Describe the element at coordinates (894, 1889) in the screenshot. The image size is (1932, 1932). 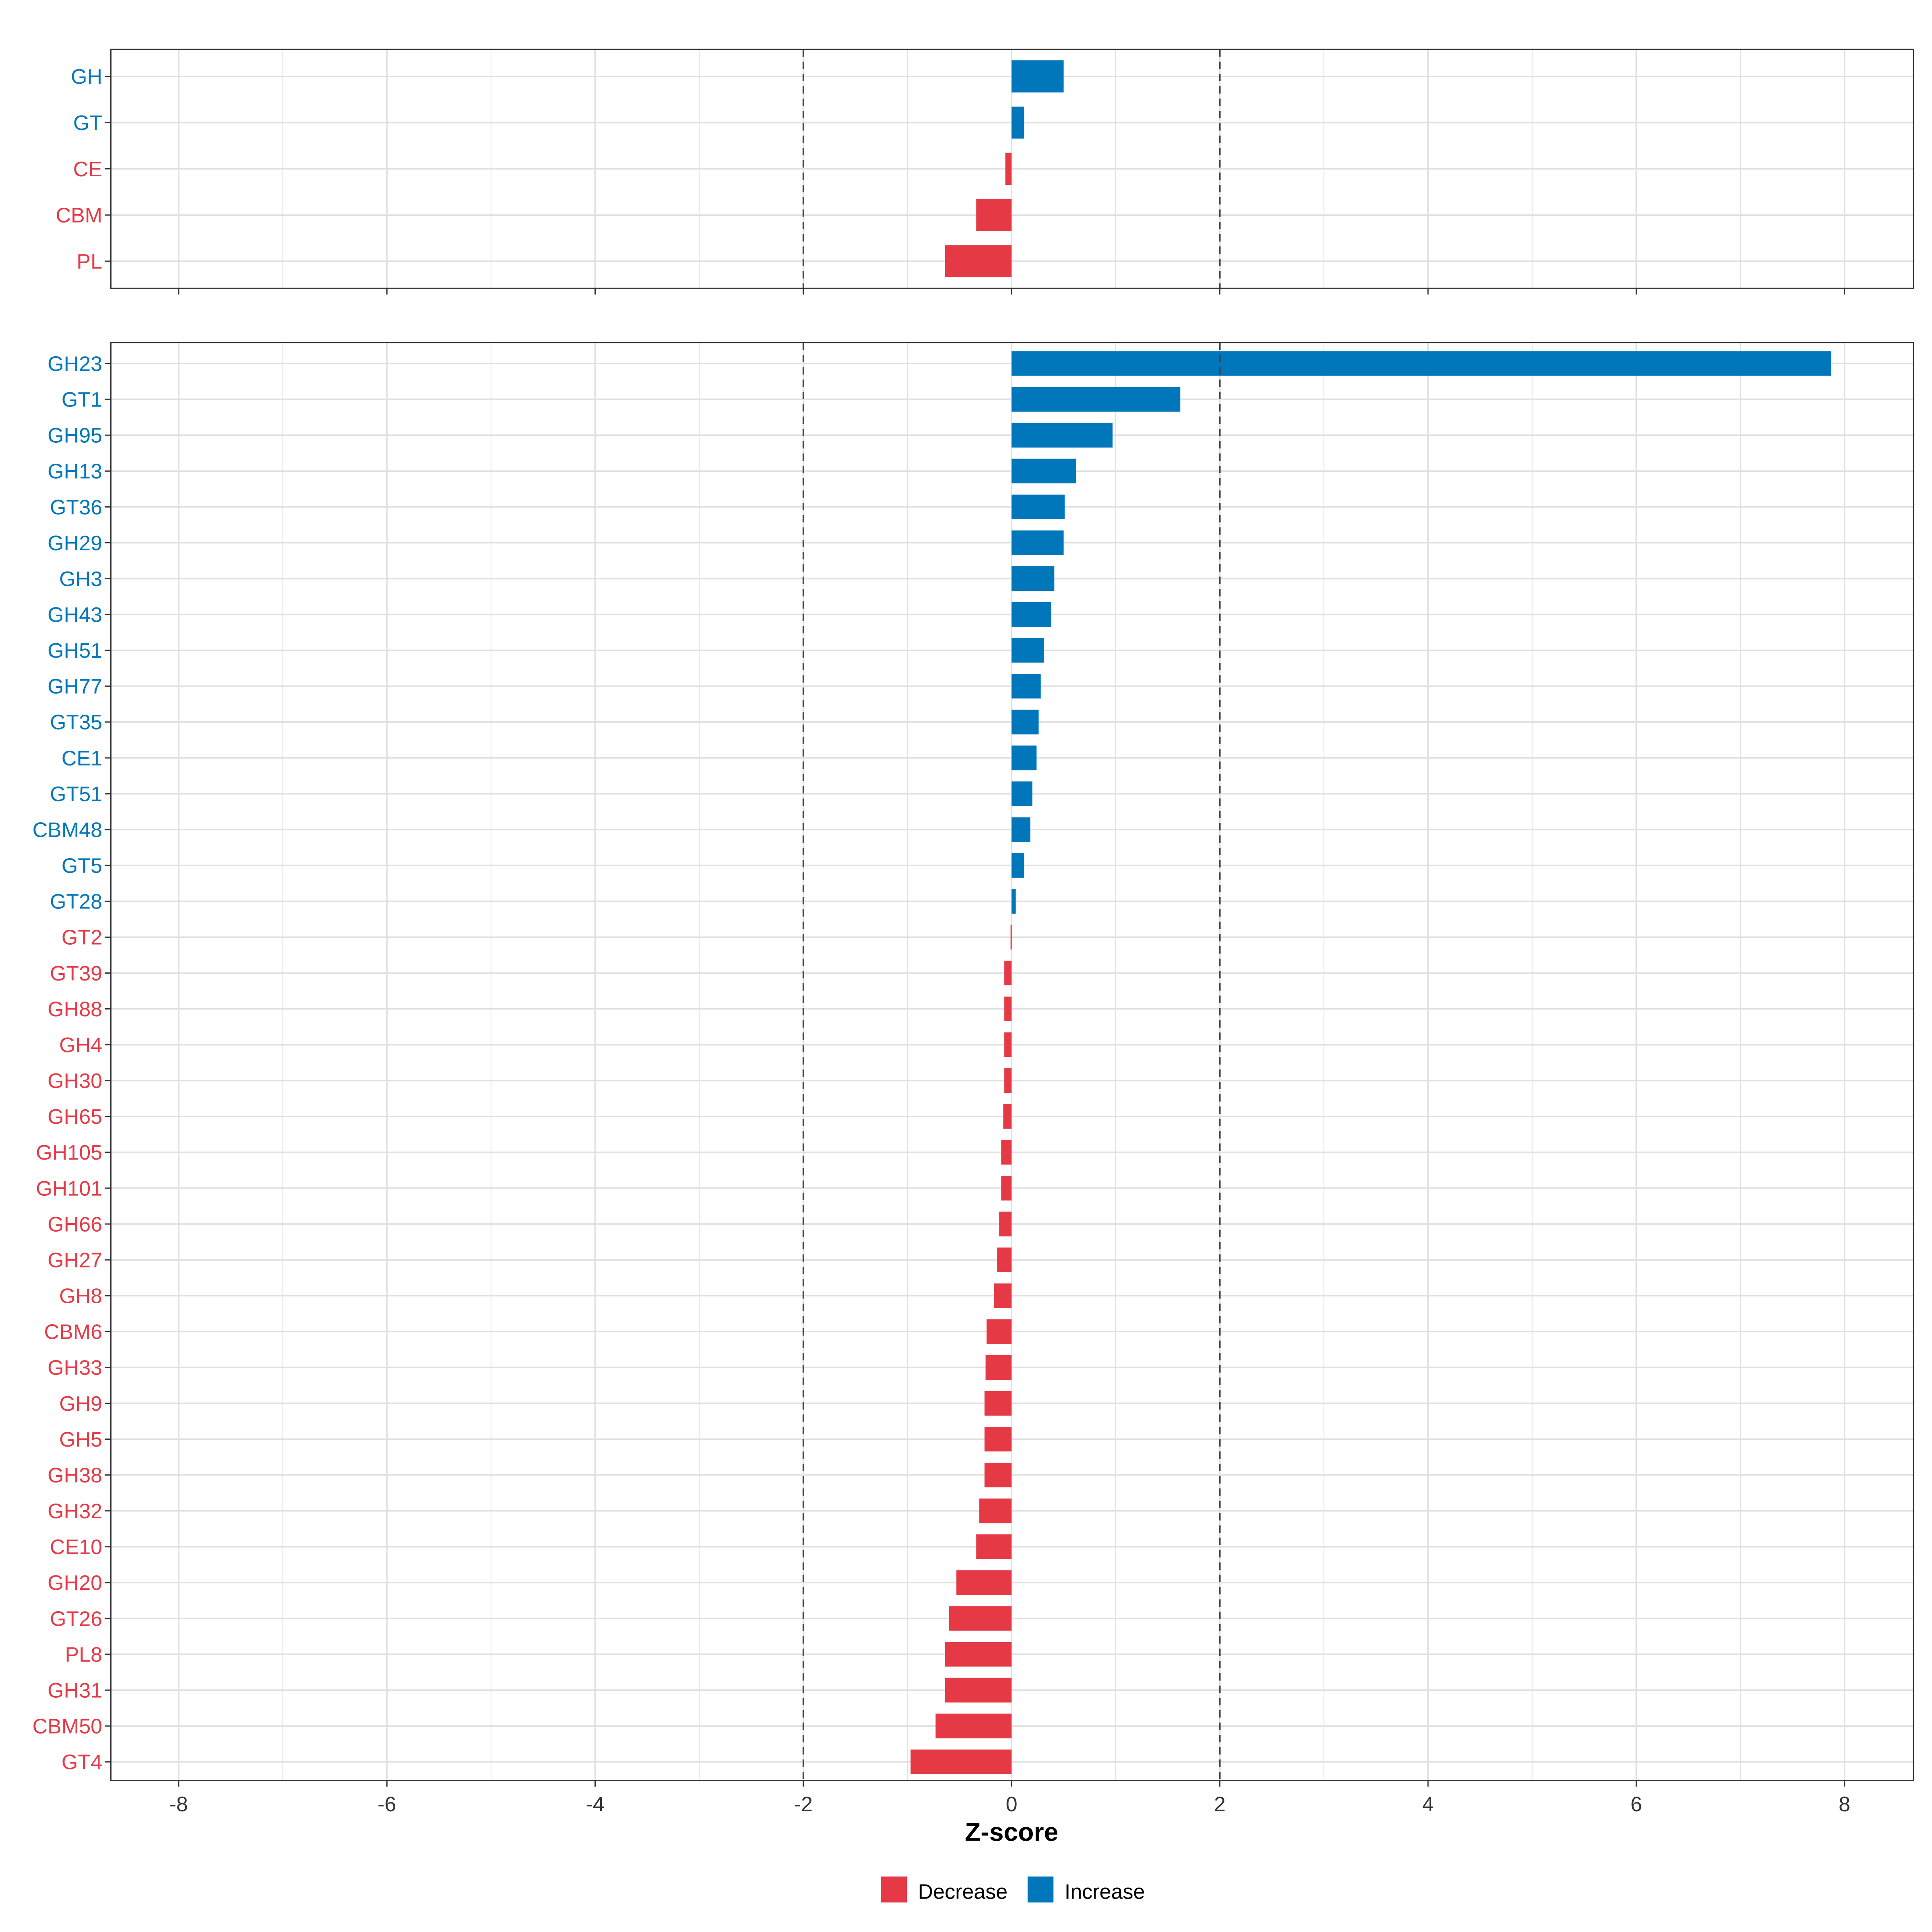
I see `legend-swatch-decrease` at that location.